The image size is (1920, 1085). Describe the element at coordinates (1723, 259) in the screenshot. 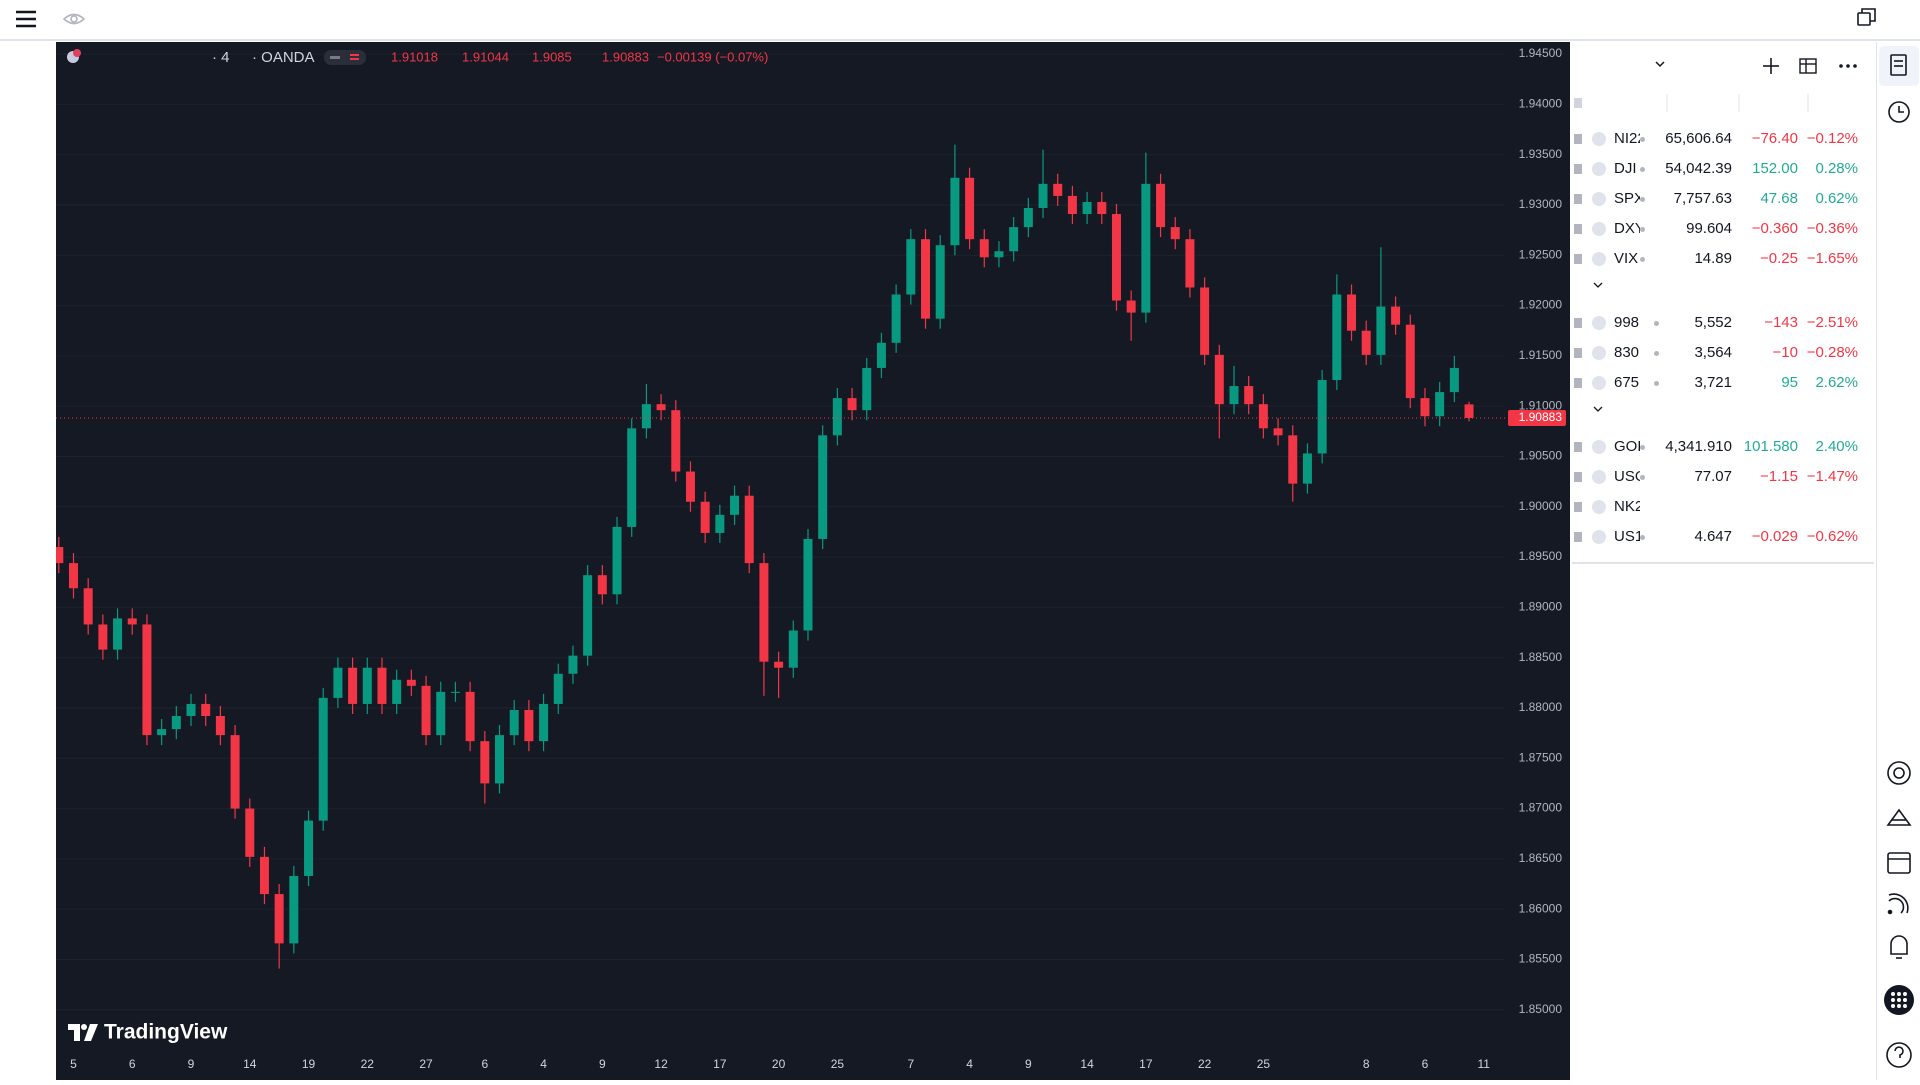

I see `watchlist-row: VIX 14.89 −0.25 −1.65%` at that location.